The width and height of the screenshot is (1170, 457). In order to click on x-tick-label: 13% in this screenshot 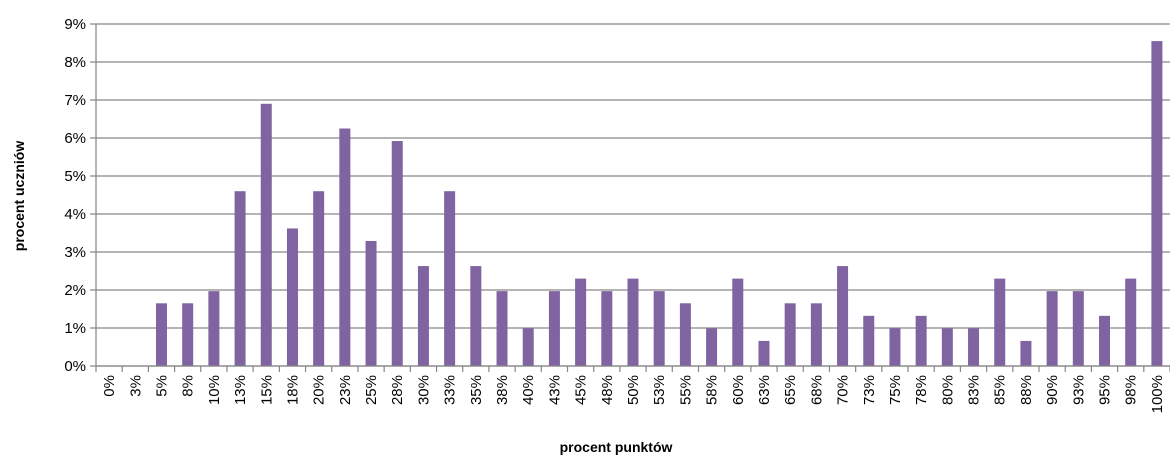, I will do `click(240, 390)`.